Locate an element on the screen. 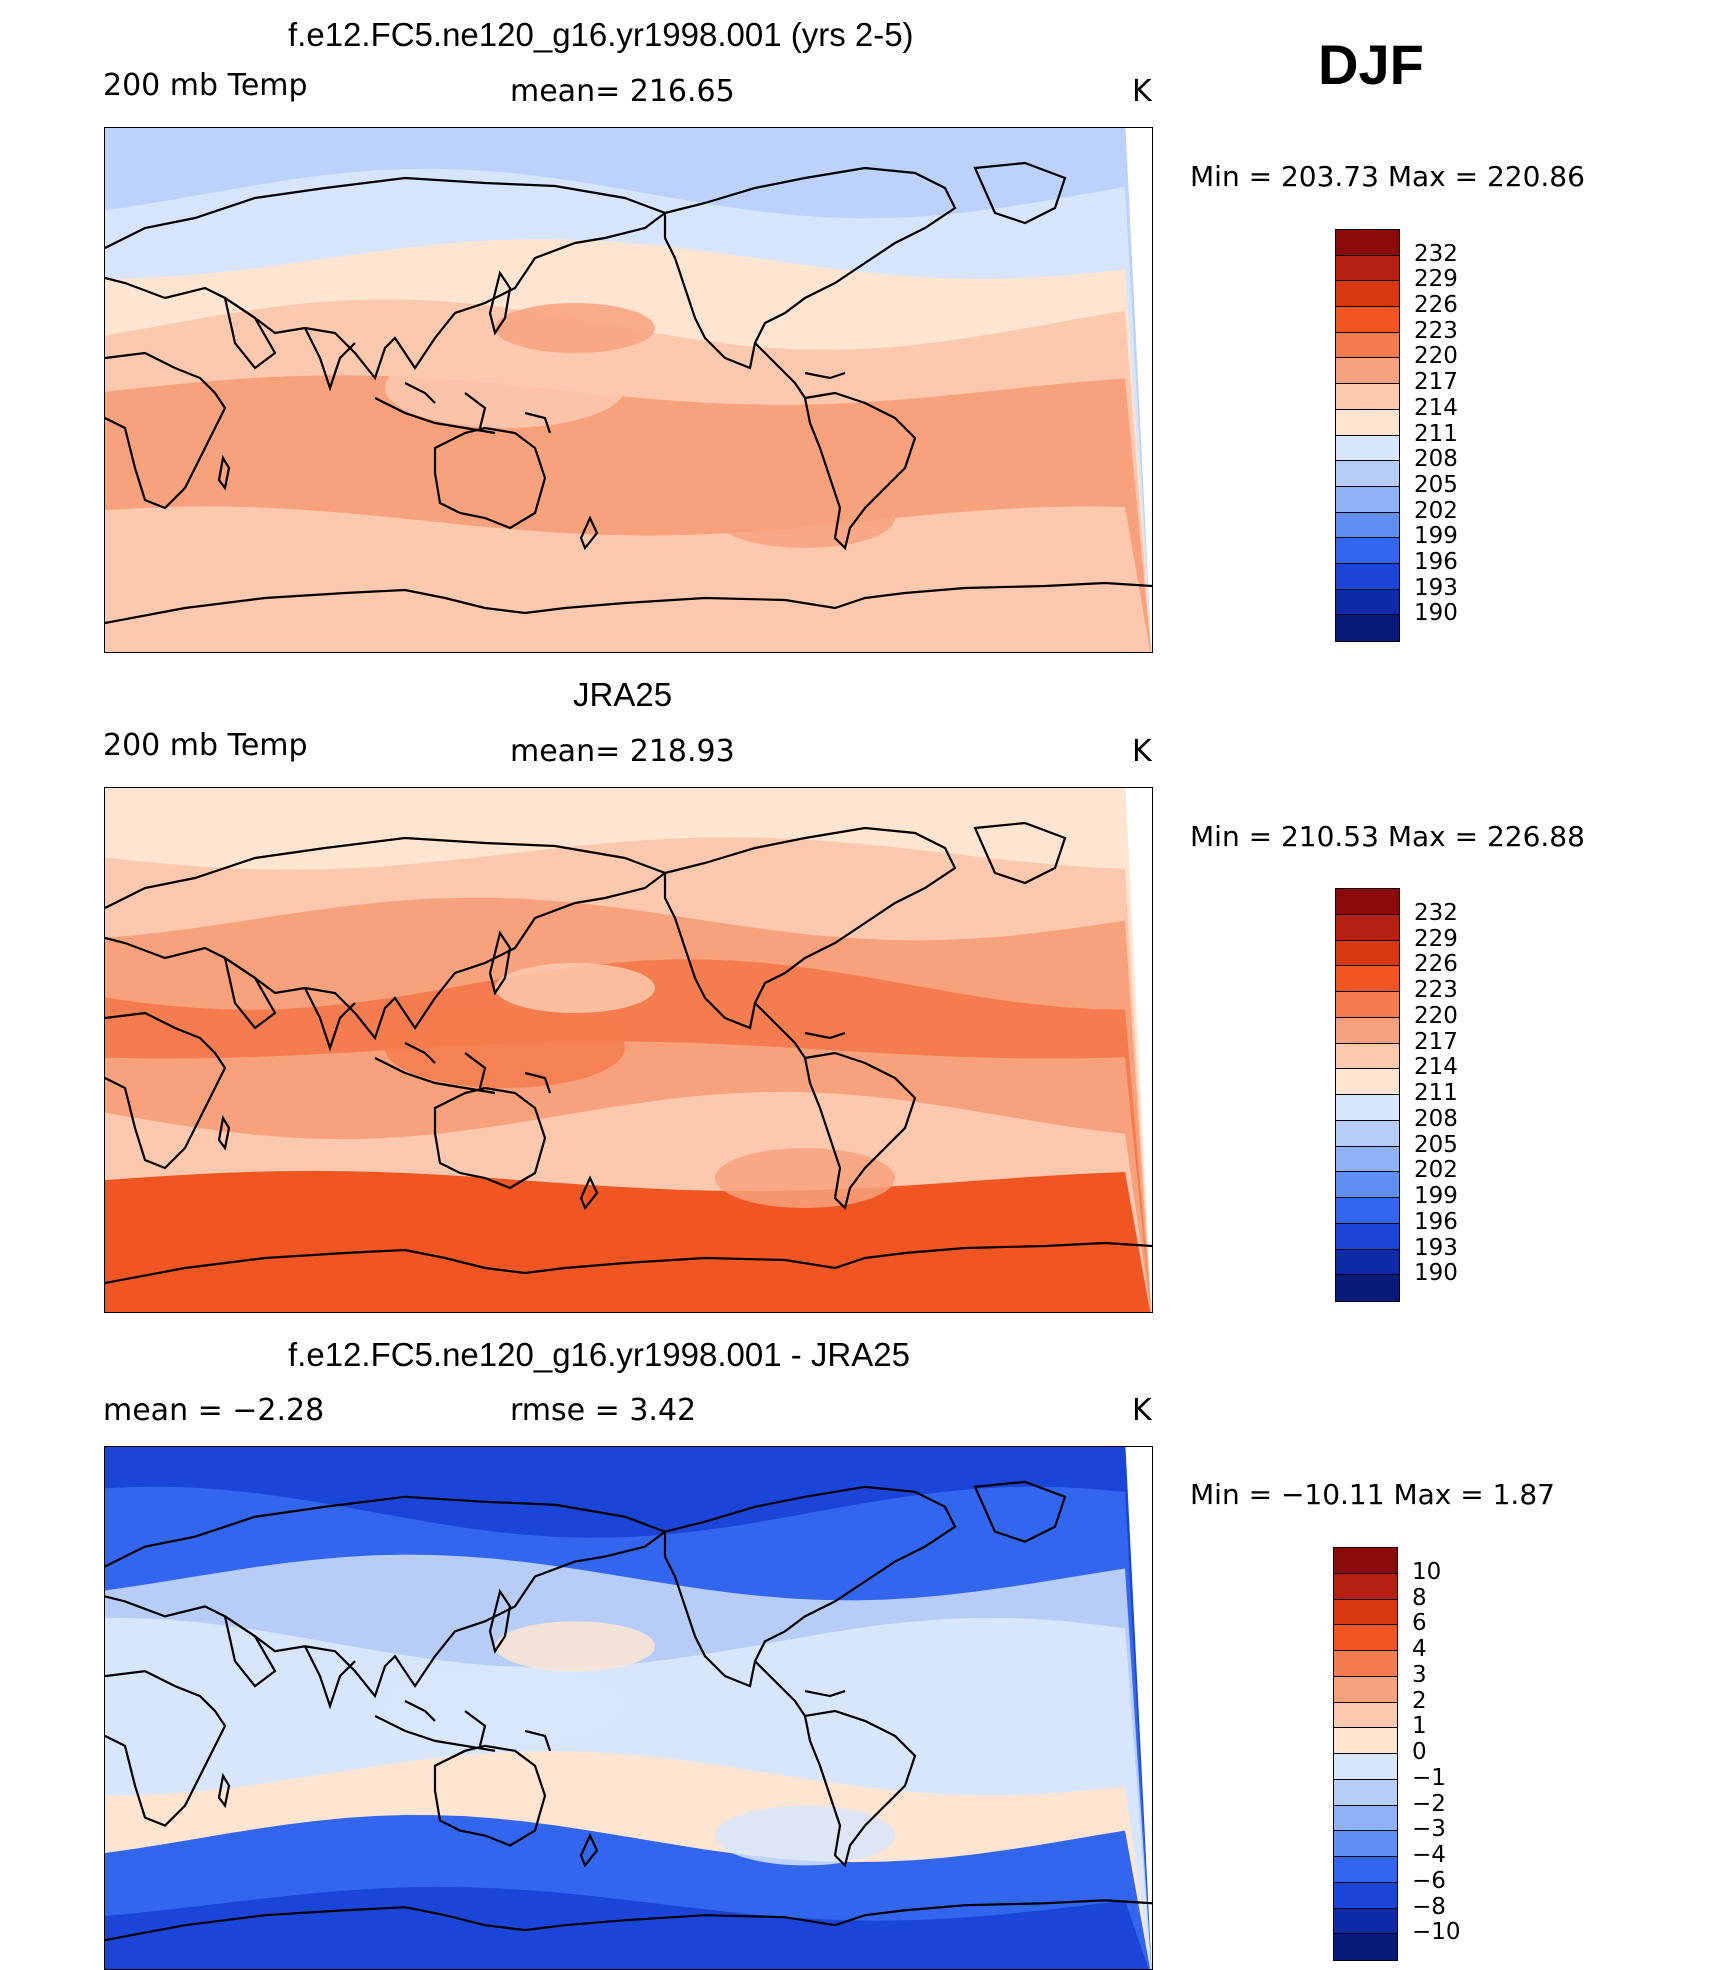 This screenshot has width=1710, height=1970. units-label-diff: K is located at coordinates (1142, 1410).